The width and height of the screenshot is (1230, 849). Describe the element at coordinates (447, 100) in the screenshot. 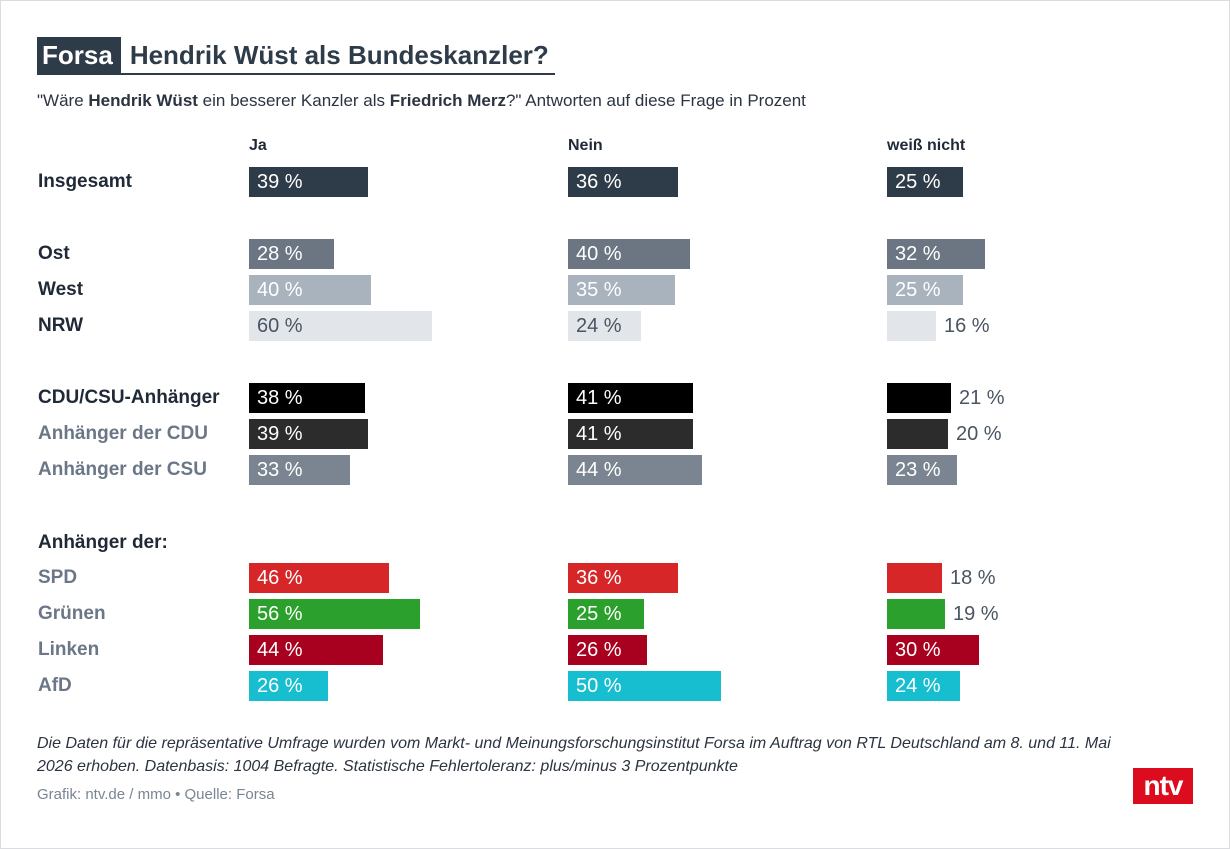

I see `subtitle-name: Friedrich Merz` at that location.